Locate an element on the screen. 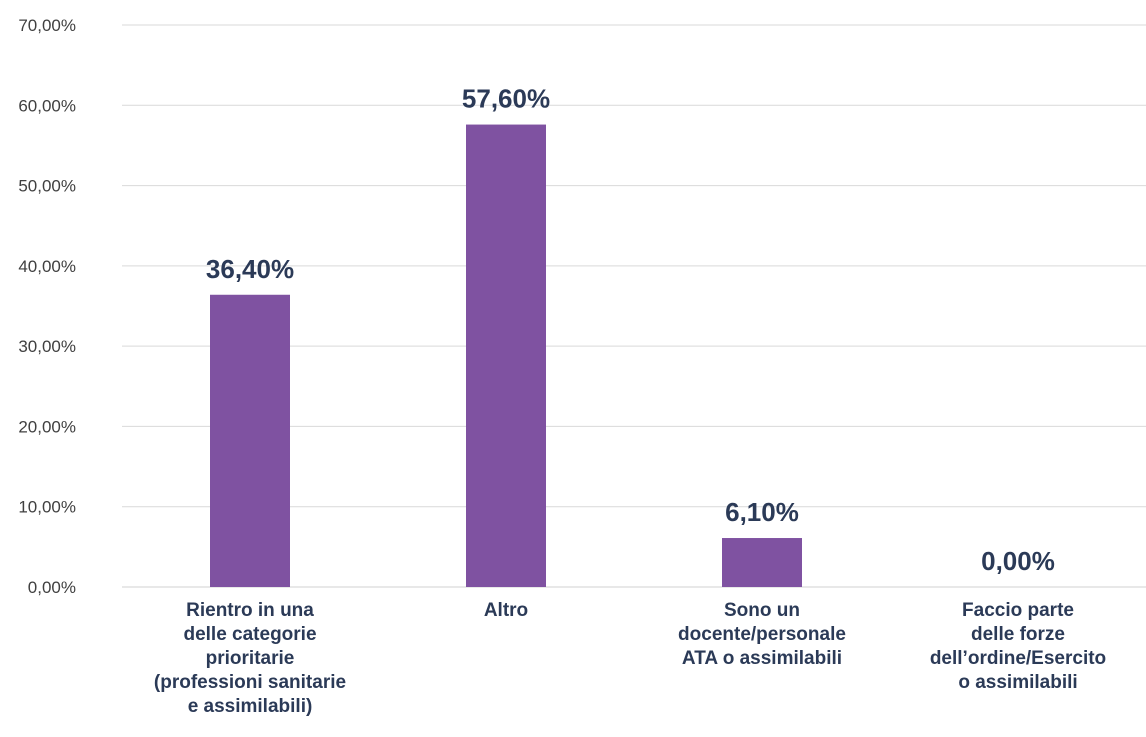  y-tick-label: 30,00% is located at coordinates (47, 346).